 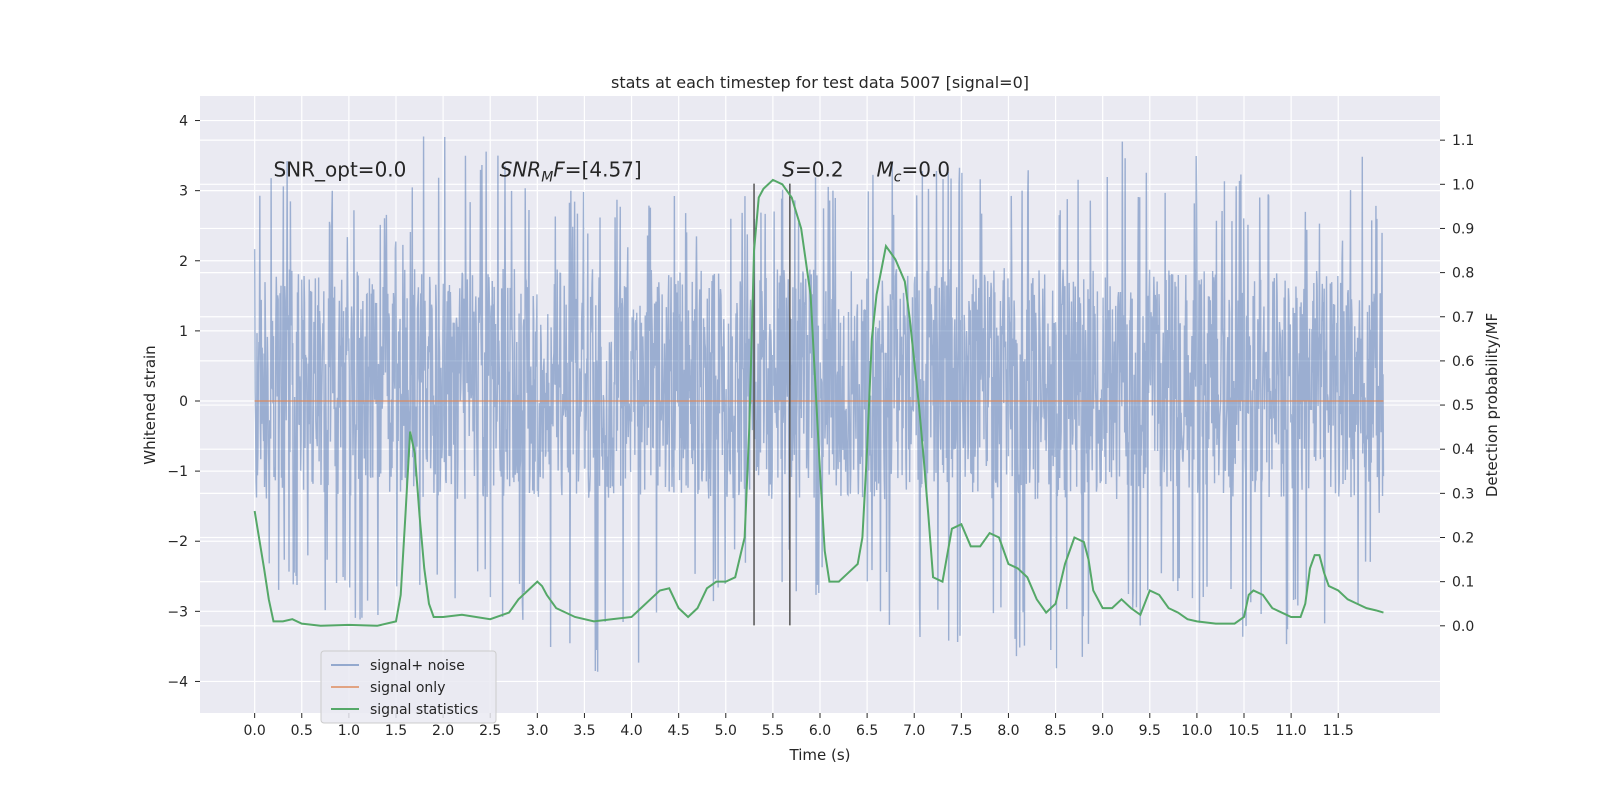 What do you see at coordinates (1463, 450) in the screenshot?
I see `y-right-tick-label: 0.4` at bounding box center [1463, 450].